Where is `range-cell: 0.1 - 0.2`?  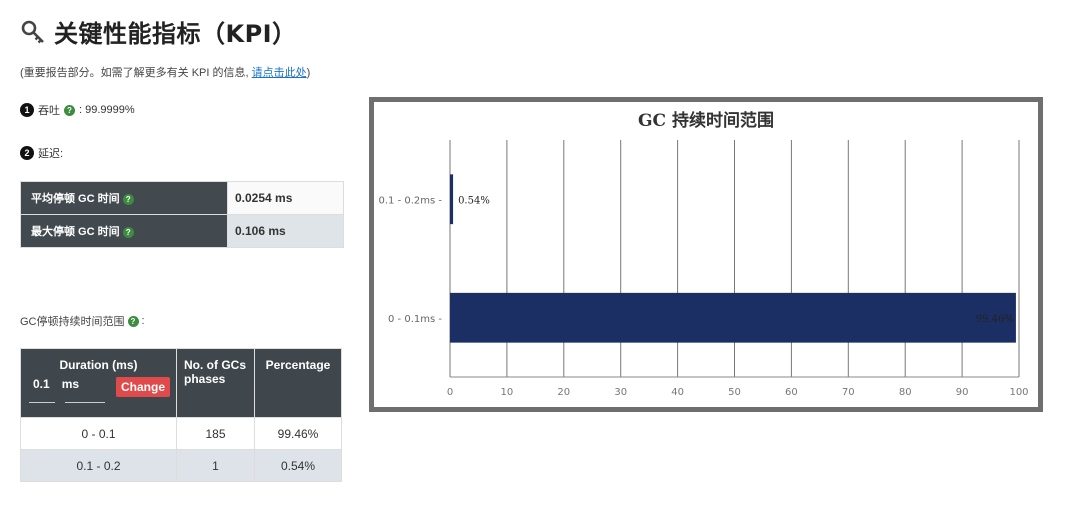
range-cell: 0.1 - 0.2 is located at coordinates (98, 465).